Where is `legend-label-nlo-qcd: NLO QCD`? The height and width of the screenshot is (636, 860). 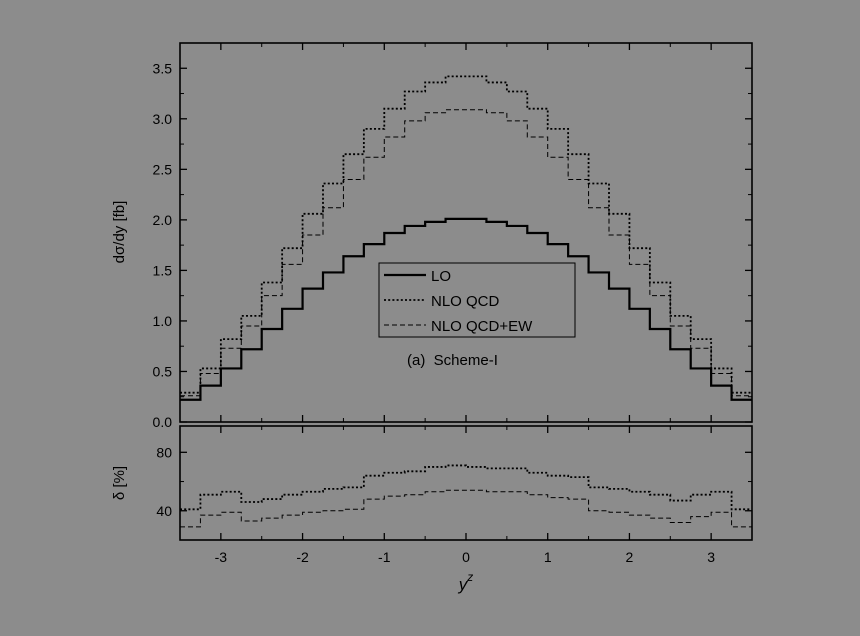
legend-label-nlo-qcd: NLO QCD is located at coordinates (465, 301).